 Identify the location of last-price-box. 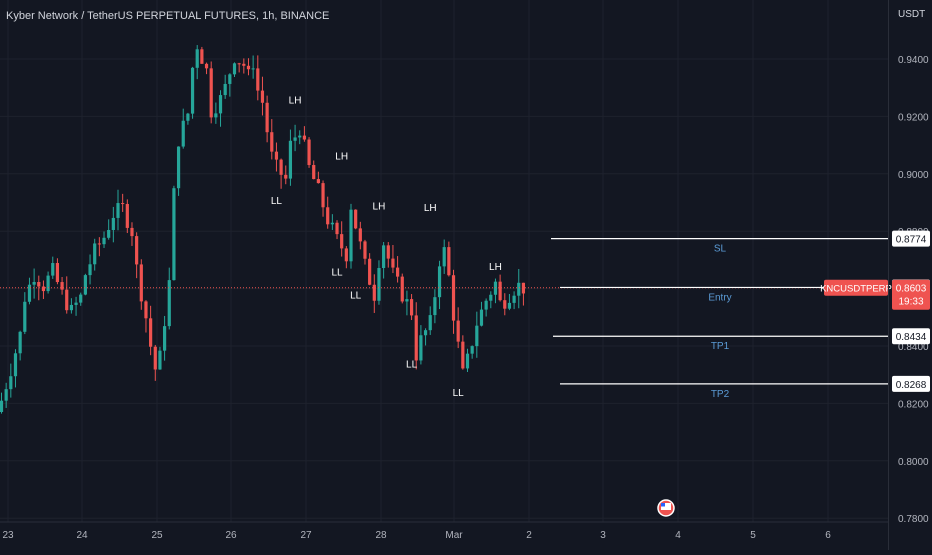
(911, 294).